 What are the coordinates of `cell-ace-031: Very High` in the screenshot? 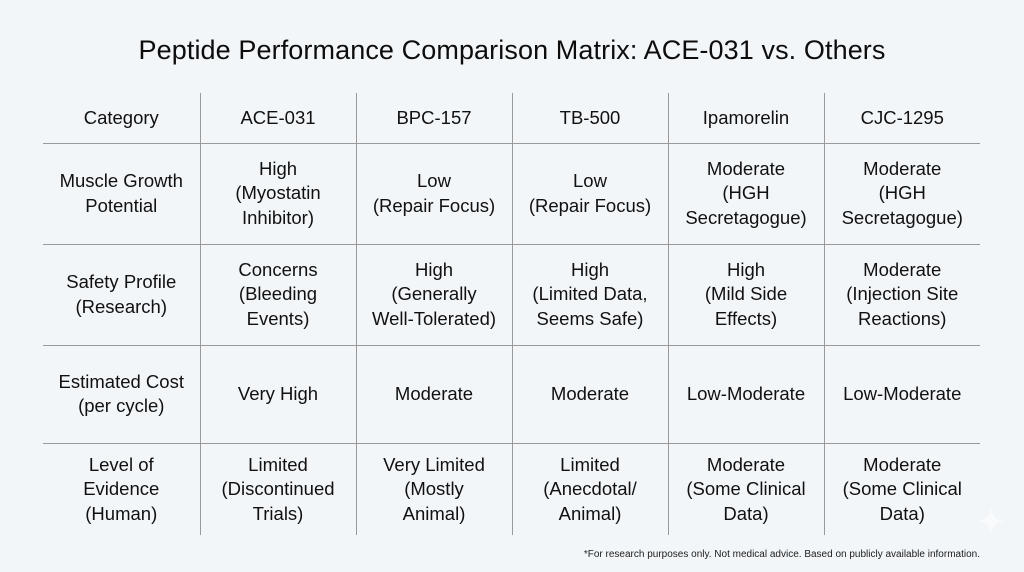 It's located at (277, 394).